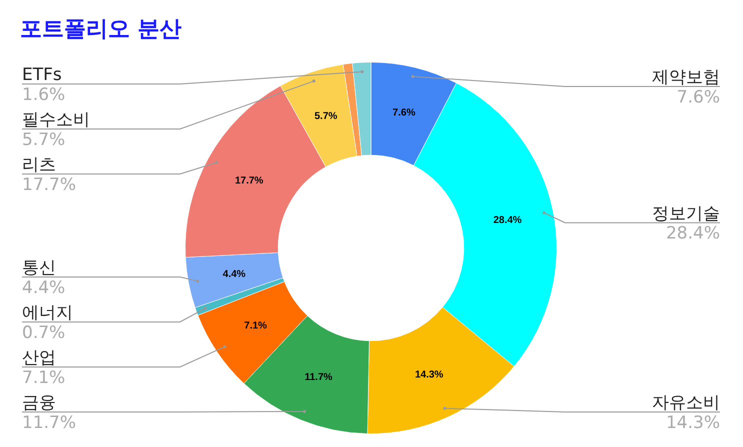  What do you see at coordinates (56, 120) in the screenshot?
I see `slice-label: 필수소비` at bounding box center [56, 120].